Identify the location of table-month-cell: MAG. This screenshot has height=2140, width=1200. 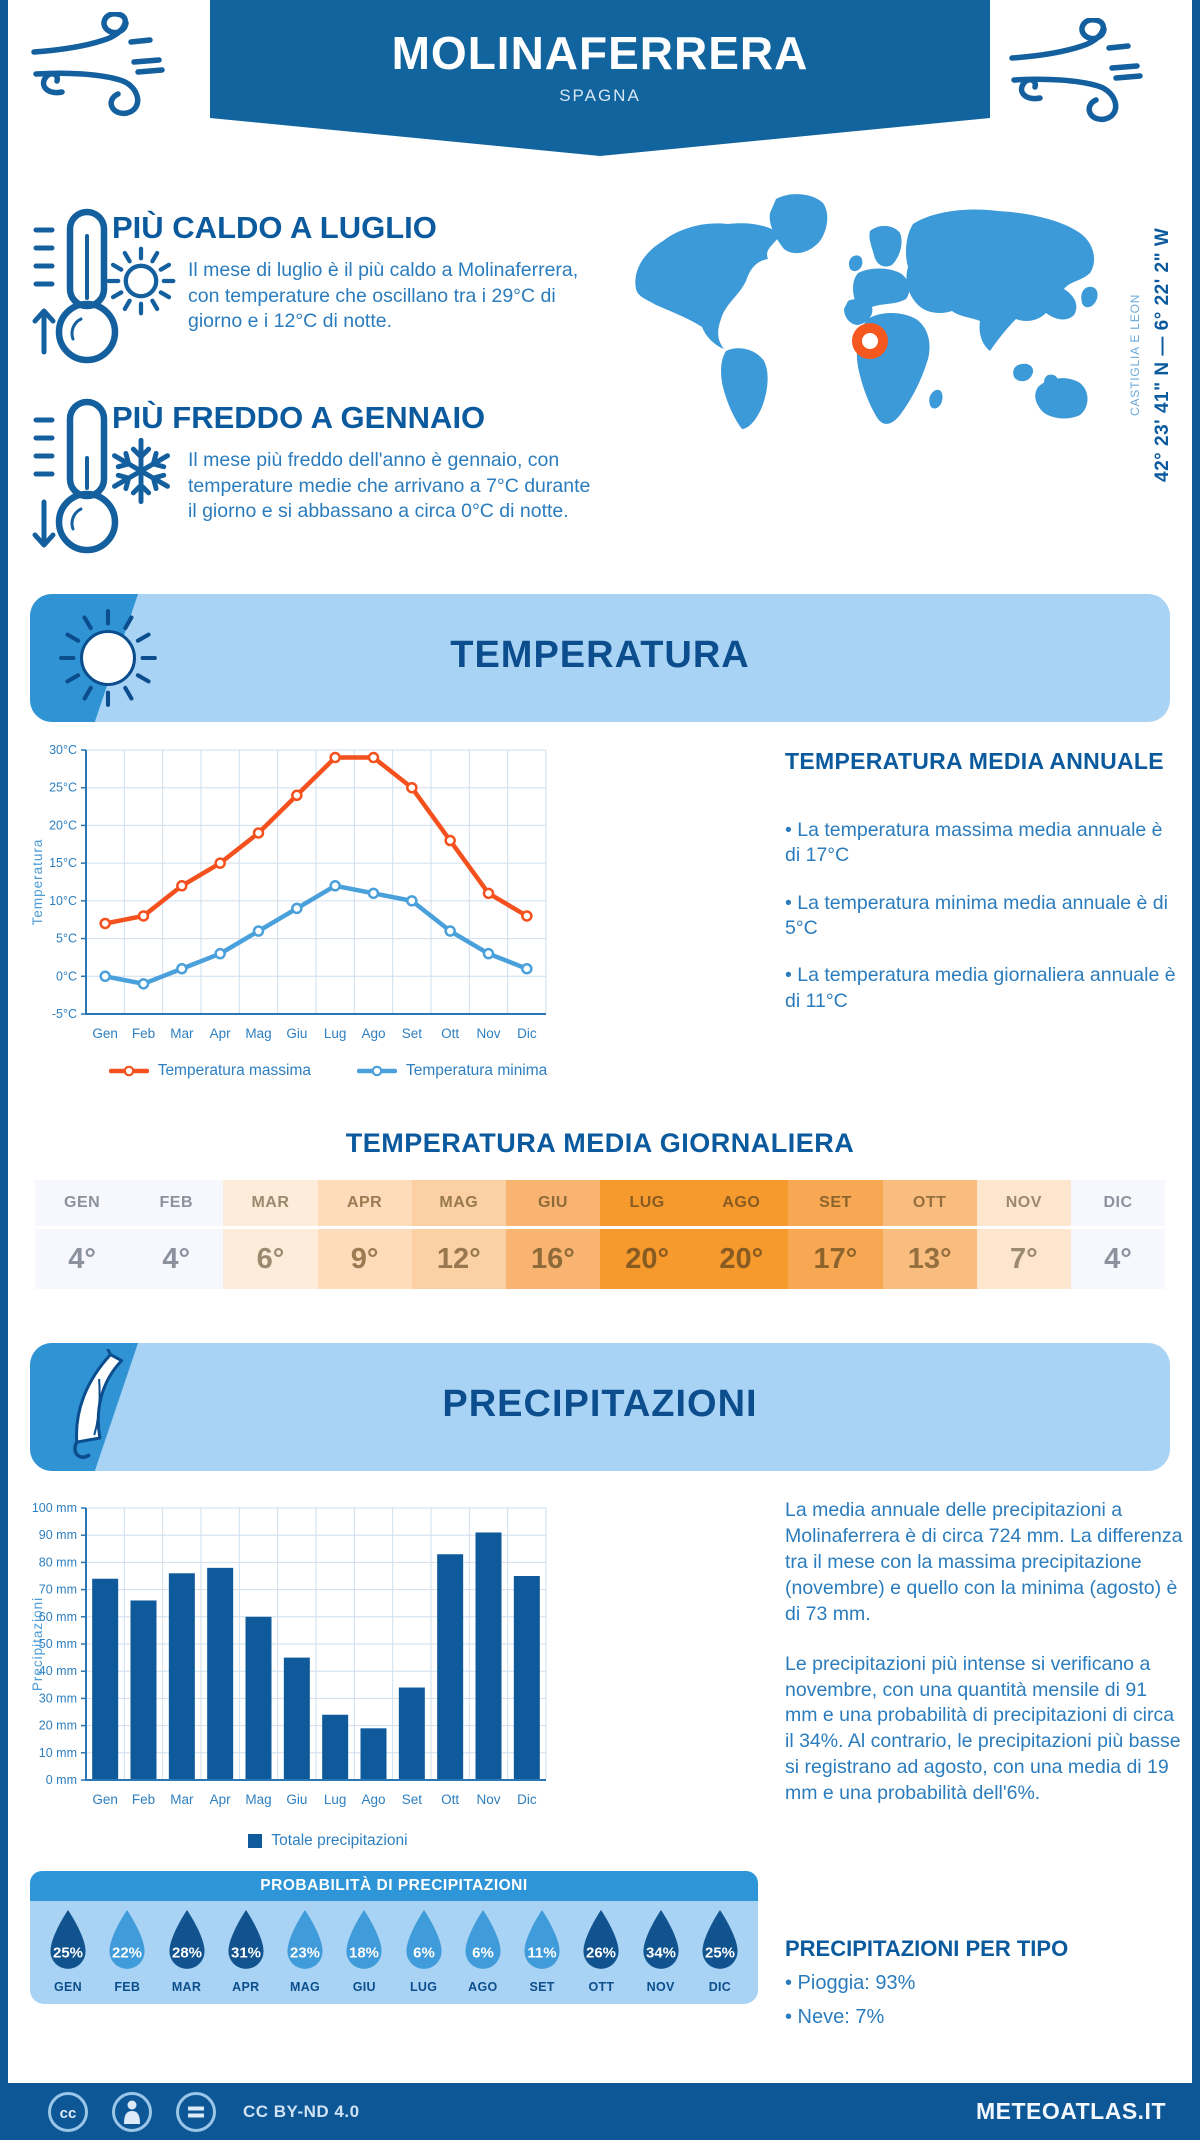
(458, 1203).